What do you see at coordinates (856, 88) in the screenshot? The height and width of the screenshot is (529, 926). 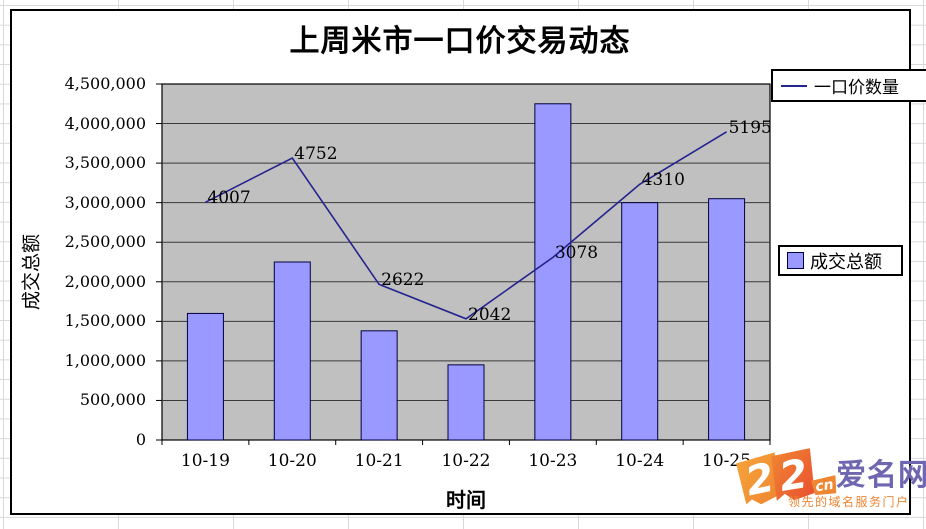 I see `legend-line-label: 一口价数量` at bounding box center [856, 88].